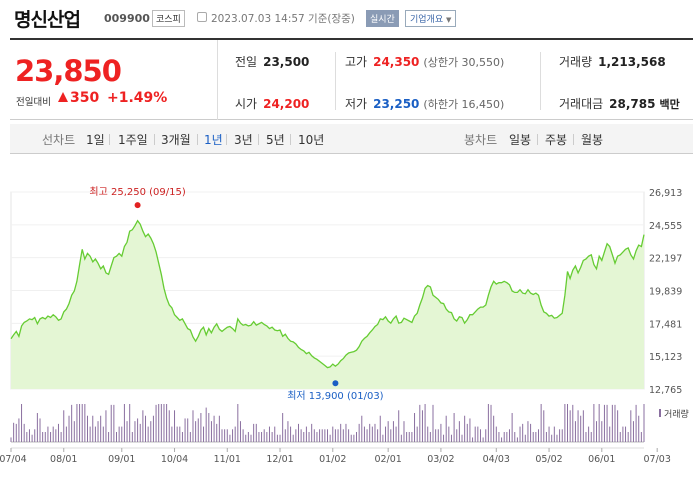  Describe the element at coordinates (548, 459) in the screenshot. I see `x-tick-label: 05/02` at that location.